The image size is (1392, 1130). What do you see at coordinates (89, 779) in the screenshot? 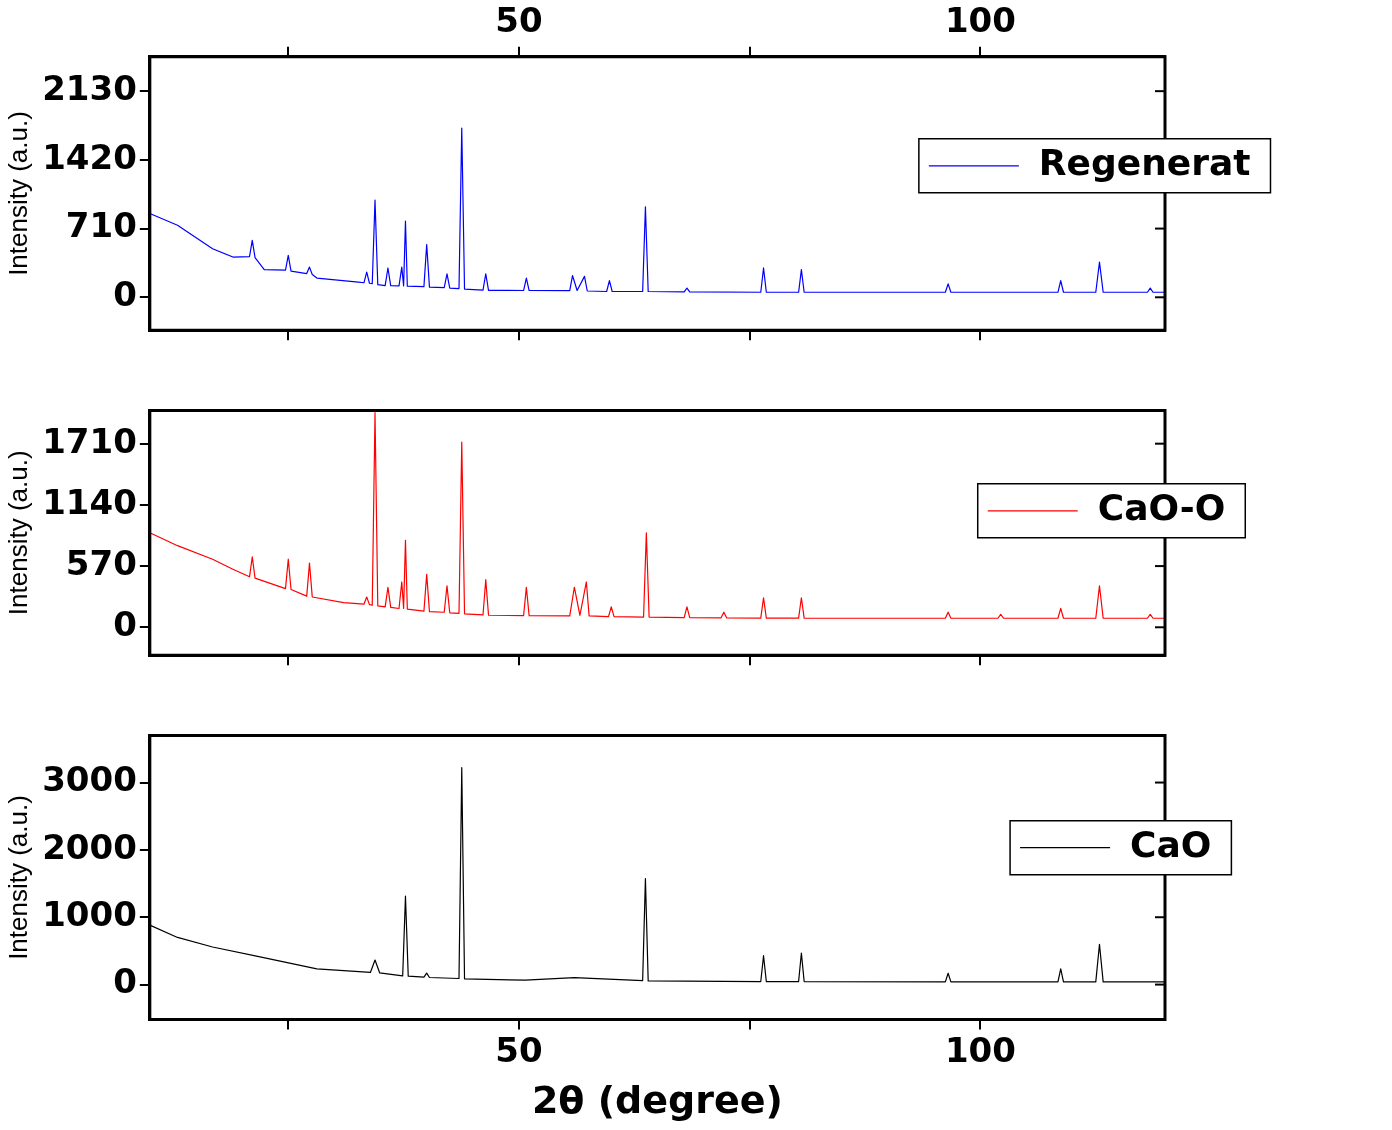
I see `y-tick-label: 3000` at bounding box center [89, 779].